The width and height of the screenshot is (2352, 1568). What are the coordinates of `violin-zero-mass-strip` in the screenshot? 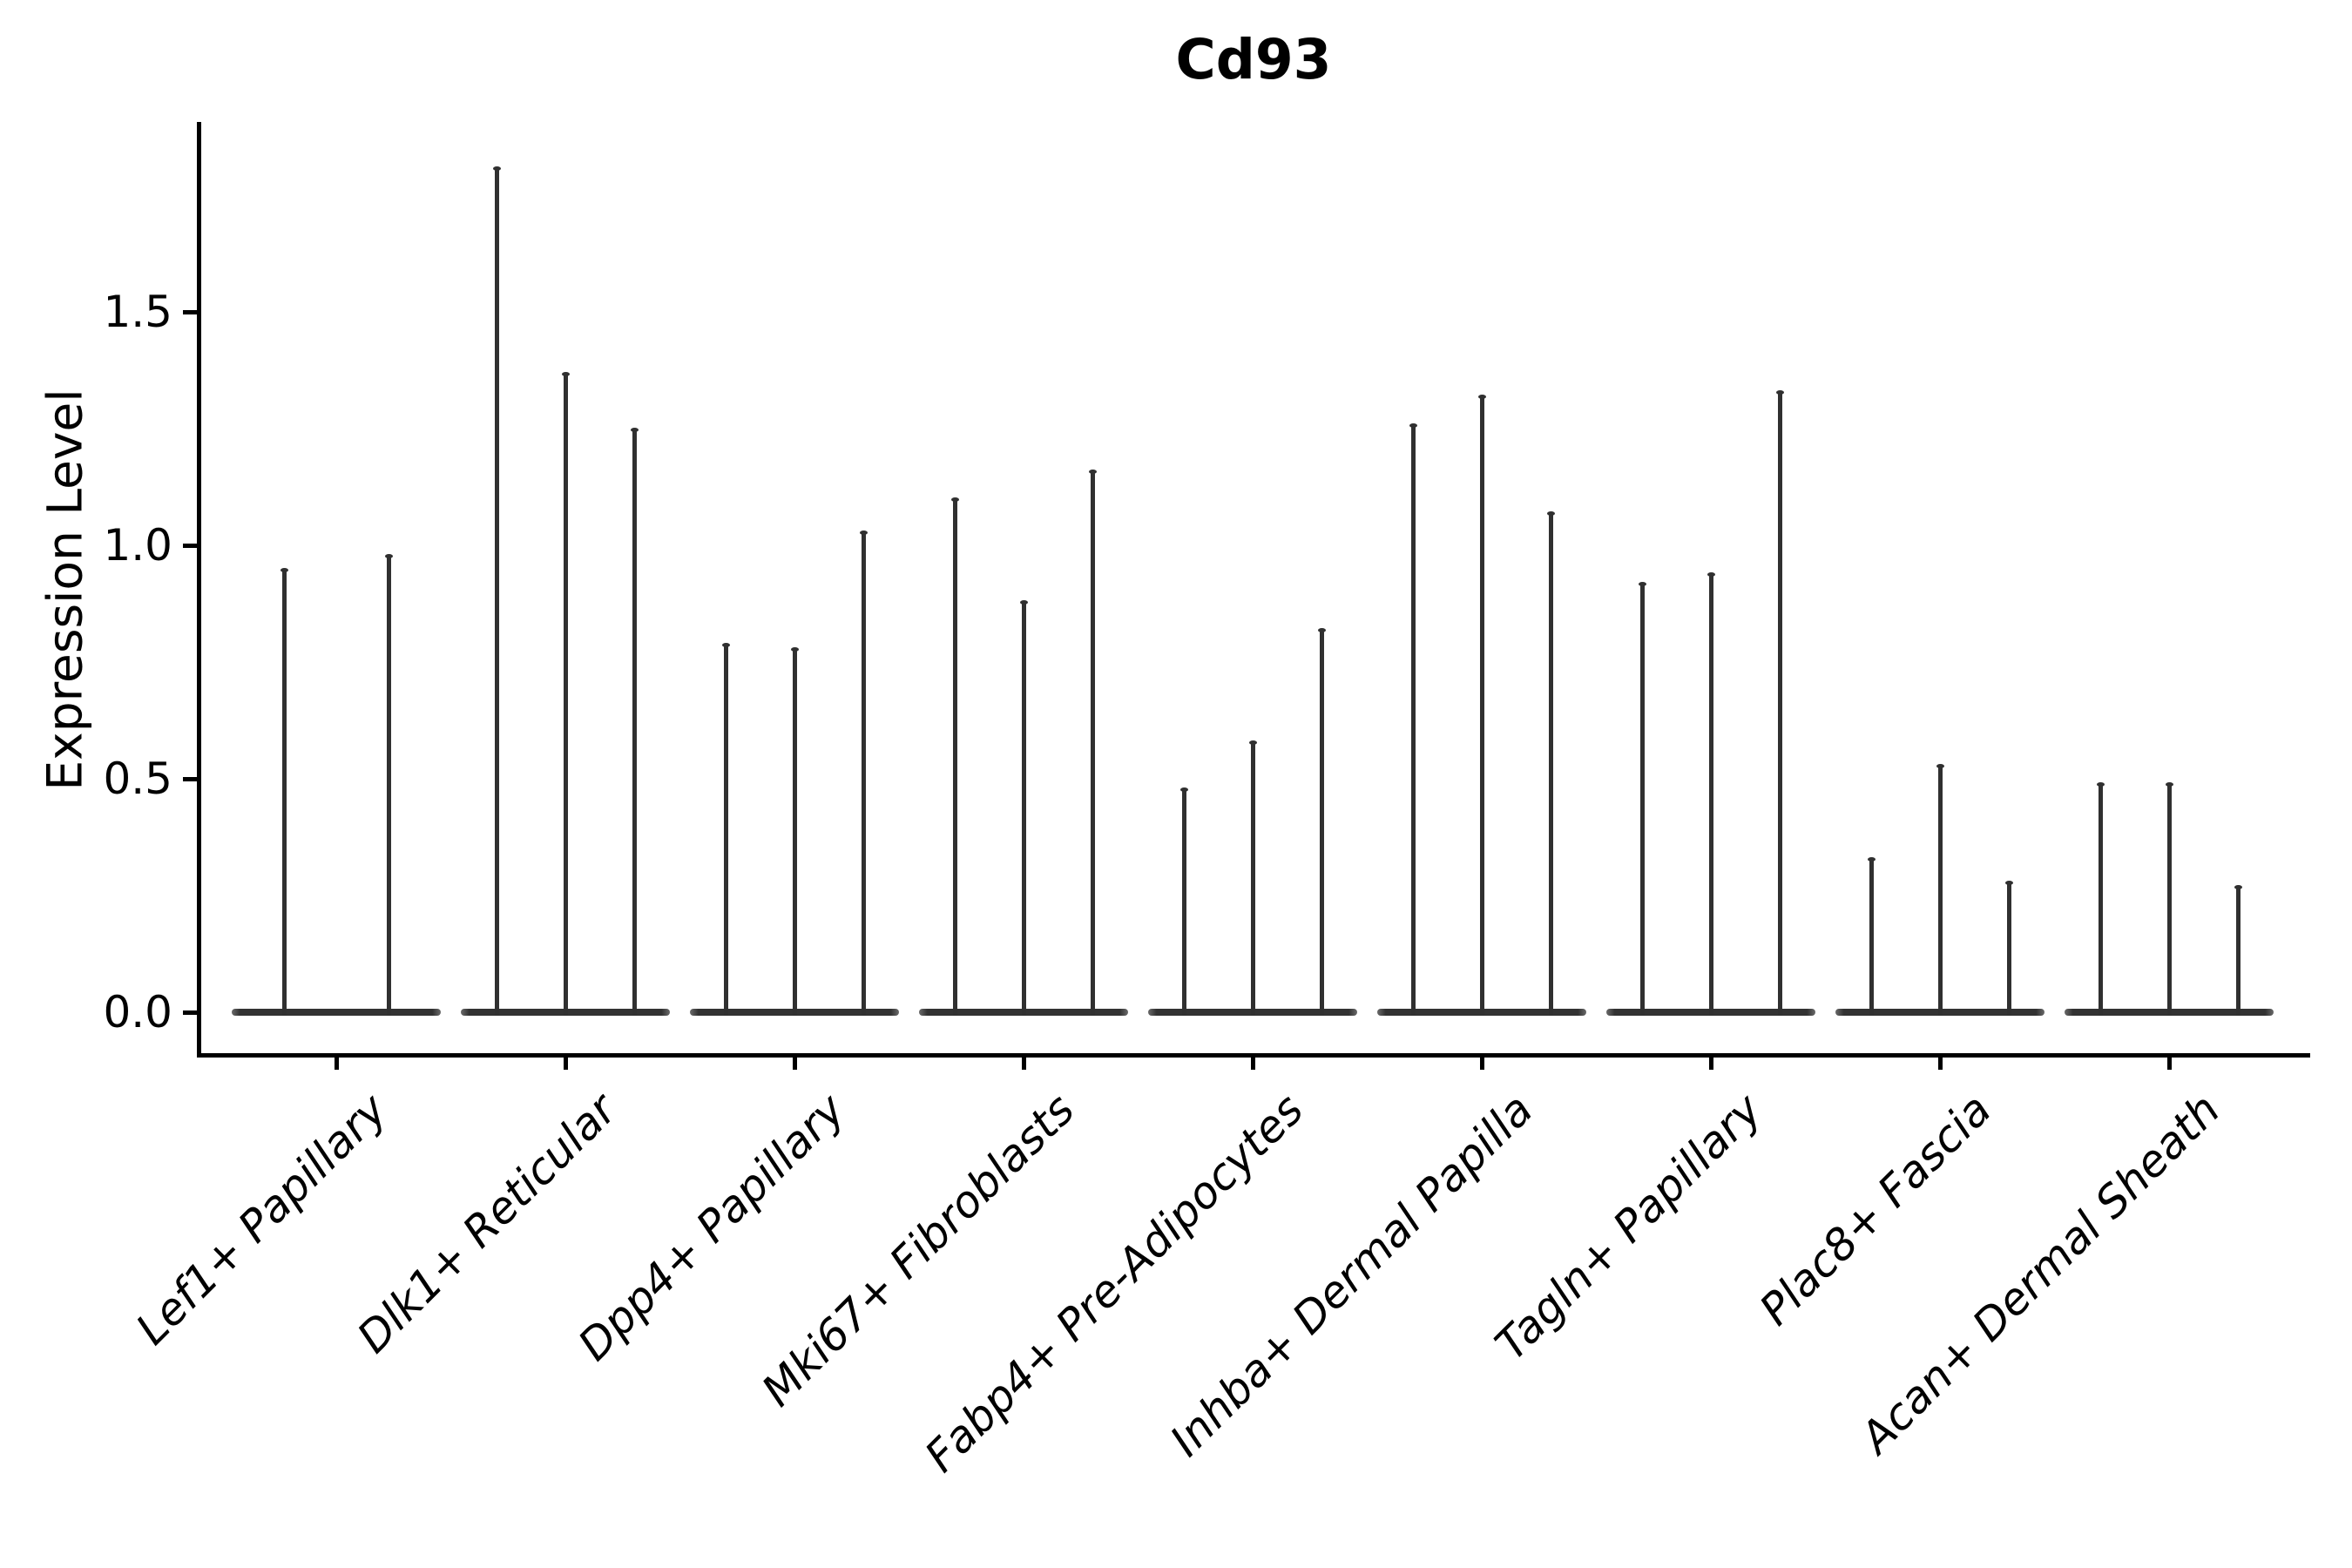 It's located at (336, 1013).